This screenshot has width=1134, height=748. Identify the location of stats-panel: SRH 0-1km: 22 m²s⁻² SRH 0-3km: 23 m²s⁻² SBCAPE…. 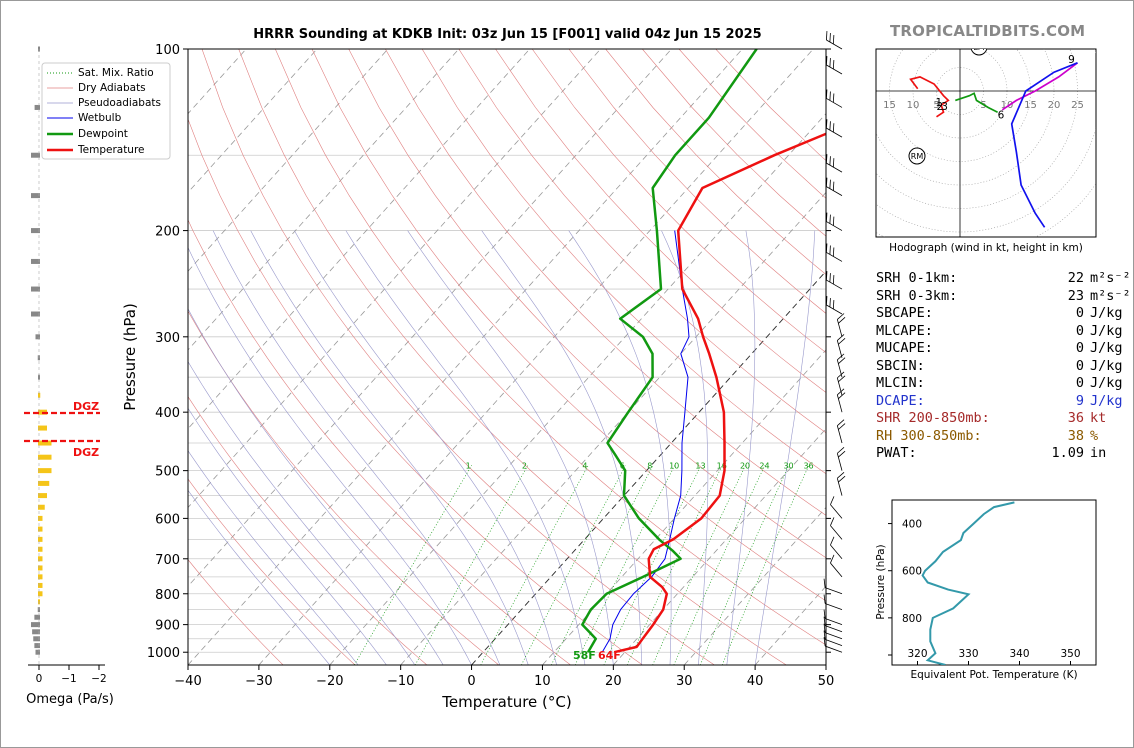
(1003, 366).